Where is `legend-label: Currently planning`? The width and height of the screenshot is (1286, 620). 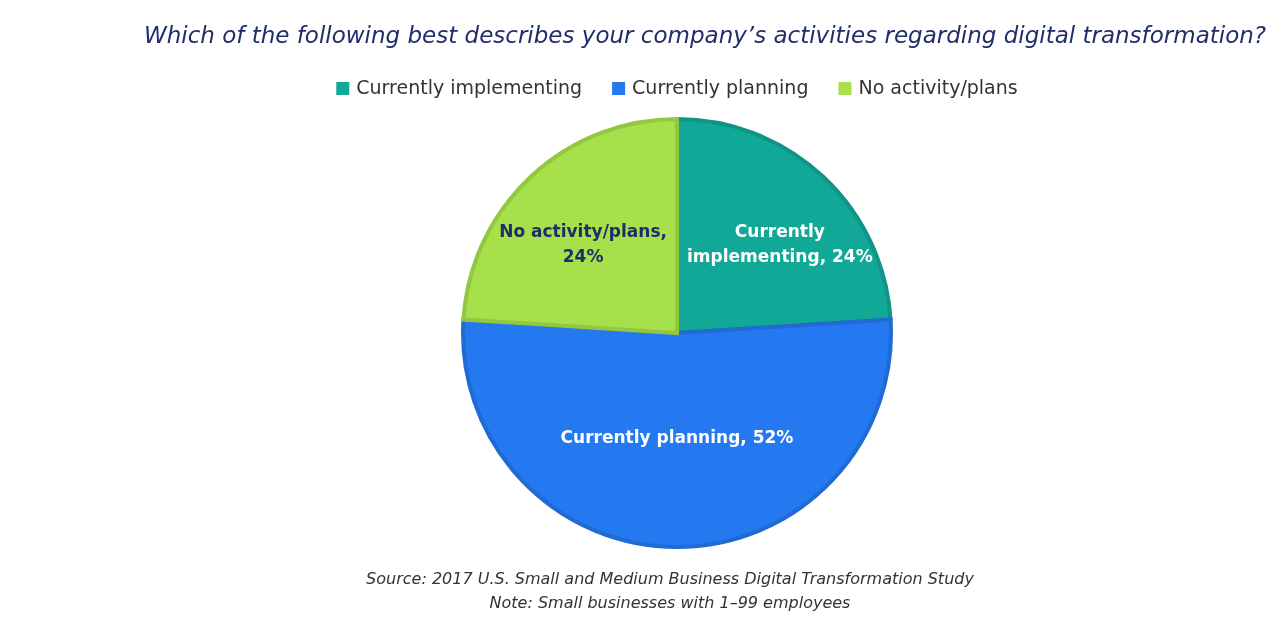 legend-label: Currently planning is located at coordinates (720, 87).